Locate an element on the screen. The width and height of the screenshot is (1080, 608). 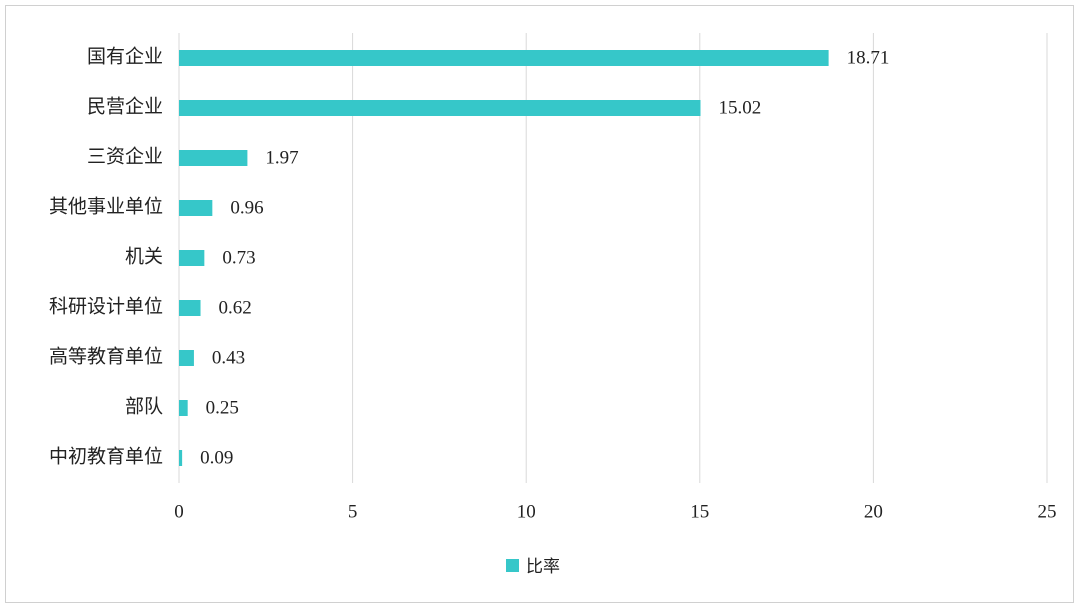
x-tick-label: 20 is located at coordinates (873, 511).